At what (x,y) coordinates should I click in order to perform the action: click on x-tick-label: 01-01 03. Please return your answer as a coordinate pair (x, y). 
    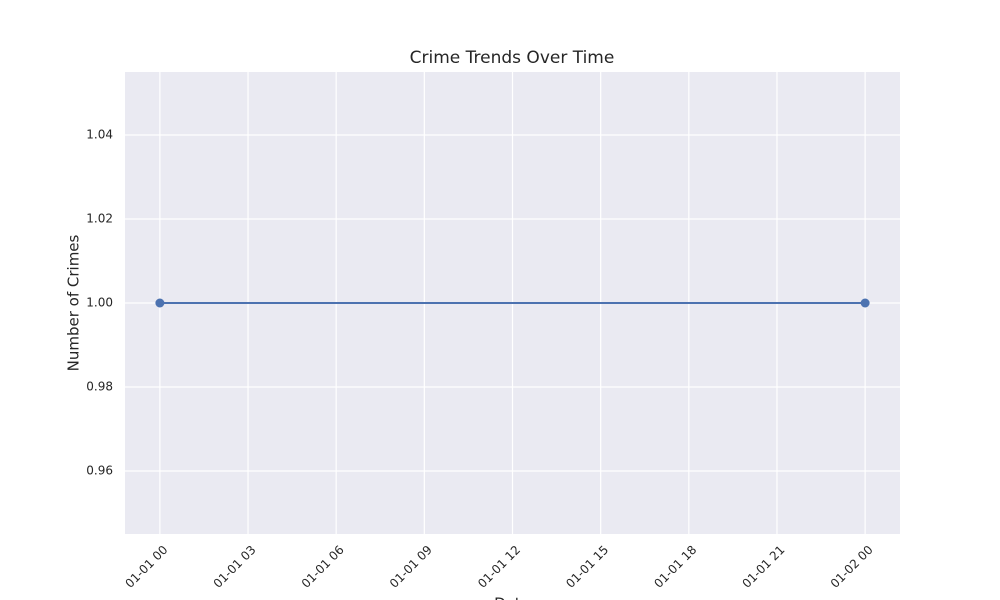
    Looking at the image, I should click on (235, 567).